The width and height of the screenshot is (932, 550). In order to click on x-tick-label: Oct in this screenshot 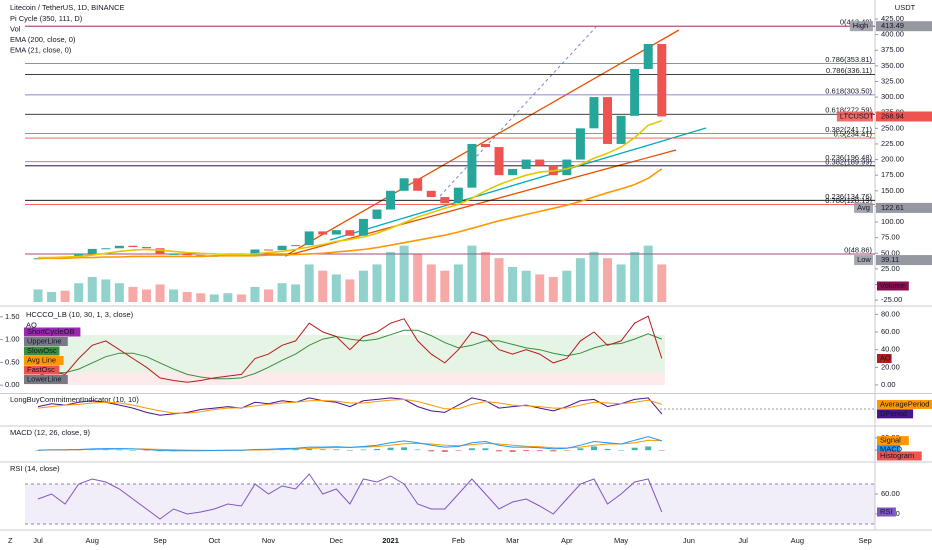, I will do `click(214, 540)`.